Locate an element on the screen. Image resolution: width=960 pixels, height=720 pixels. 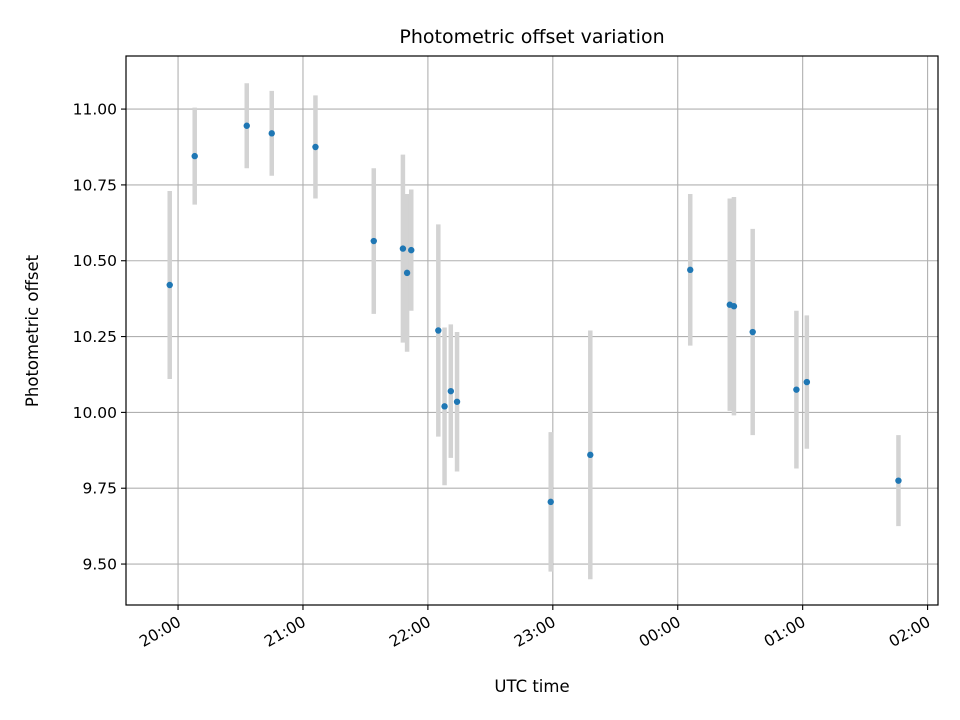
y-tick-label: 10.50 is located at coordinates (95, 261).